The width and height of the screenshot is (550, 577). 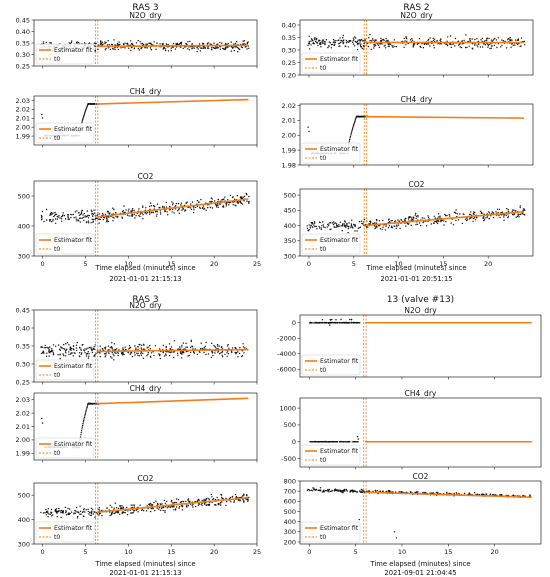 I want to click on x-tick-label: 25, so click(x=257, y=264).